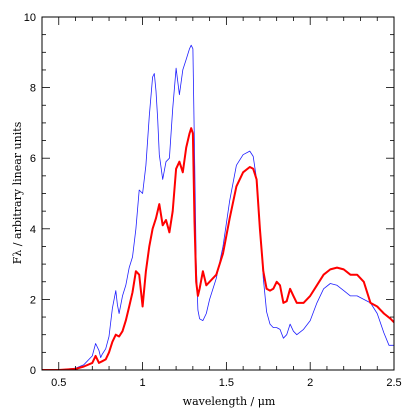  I want to click on y-tick-label: 4, so click(33, 230).